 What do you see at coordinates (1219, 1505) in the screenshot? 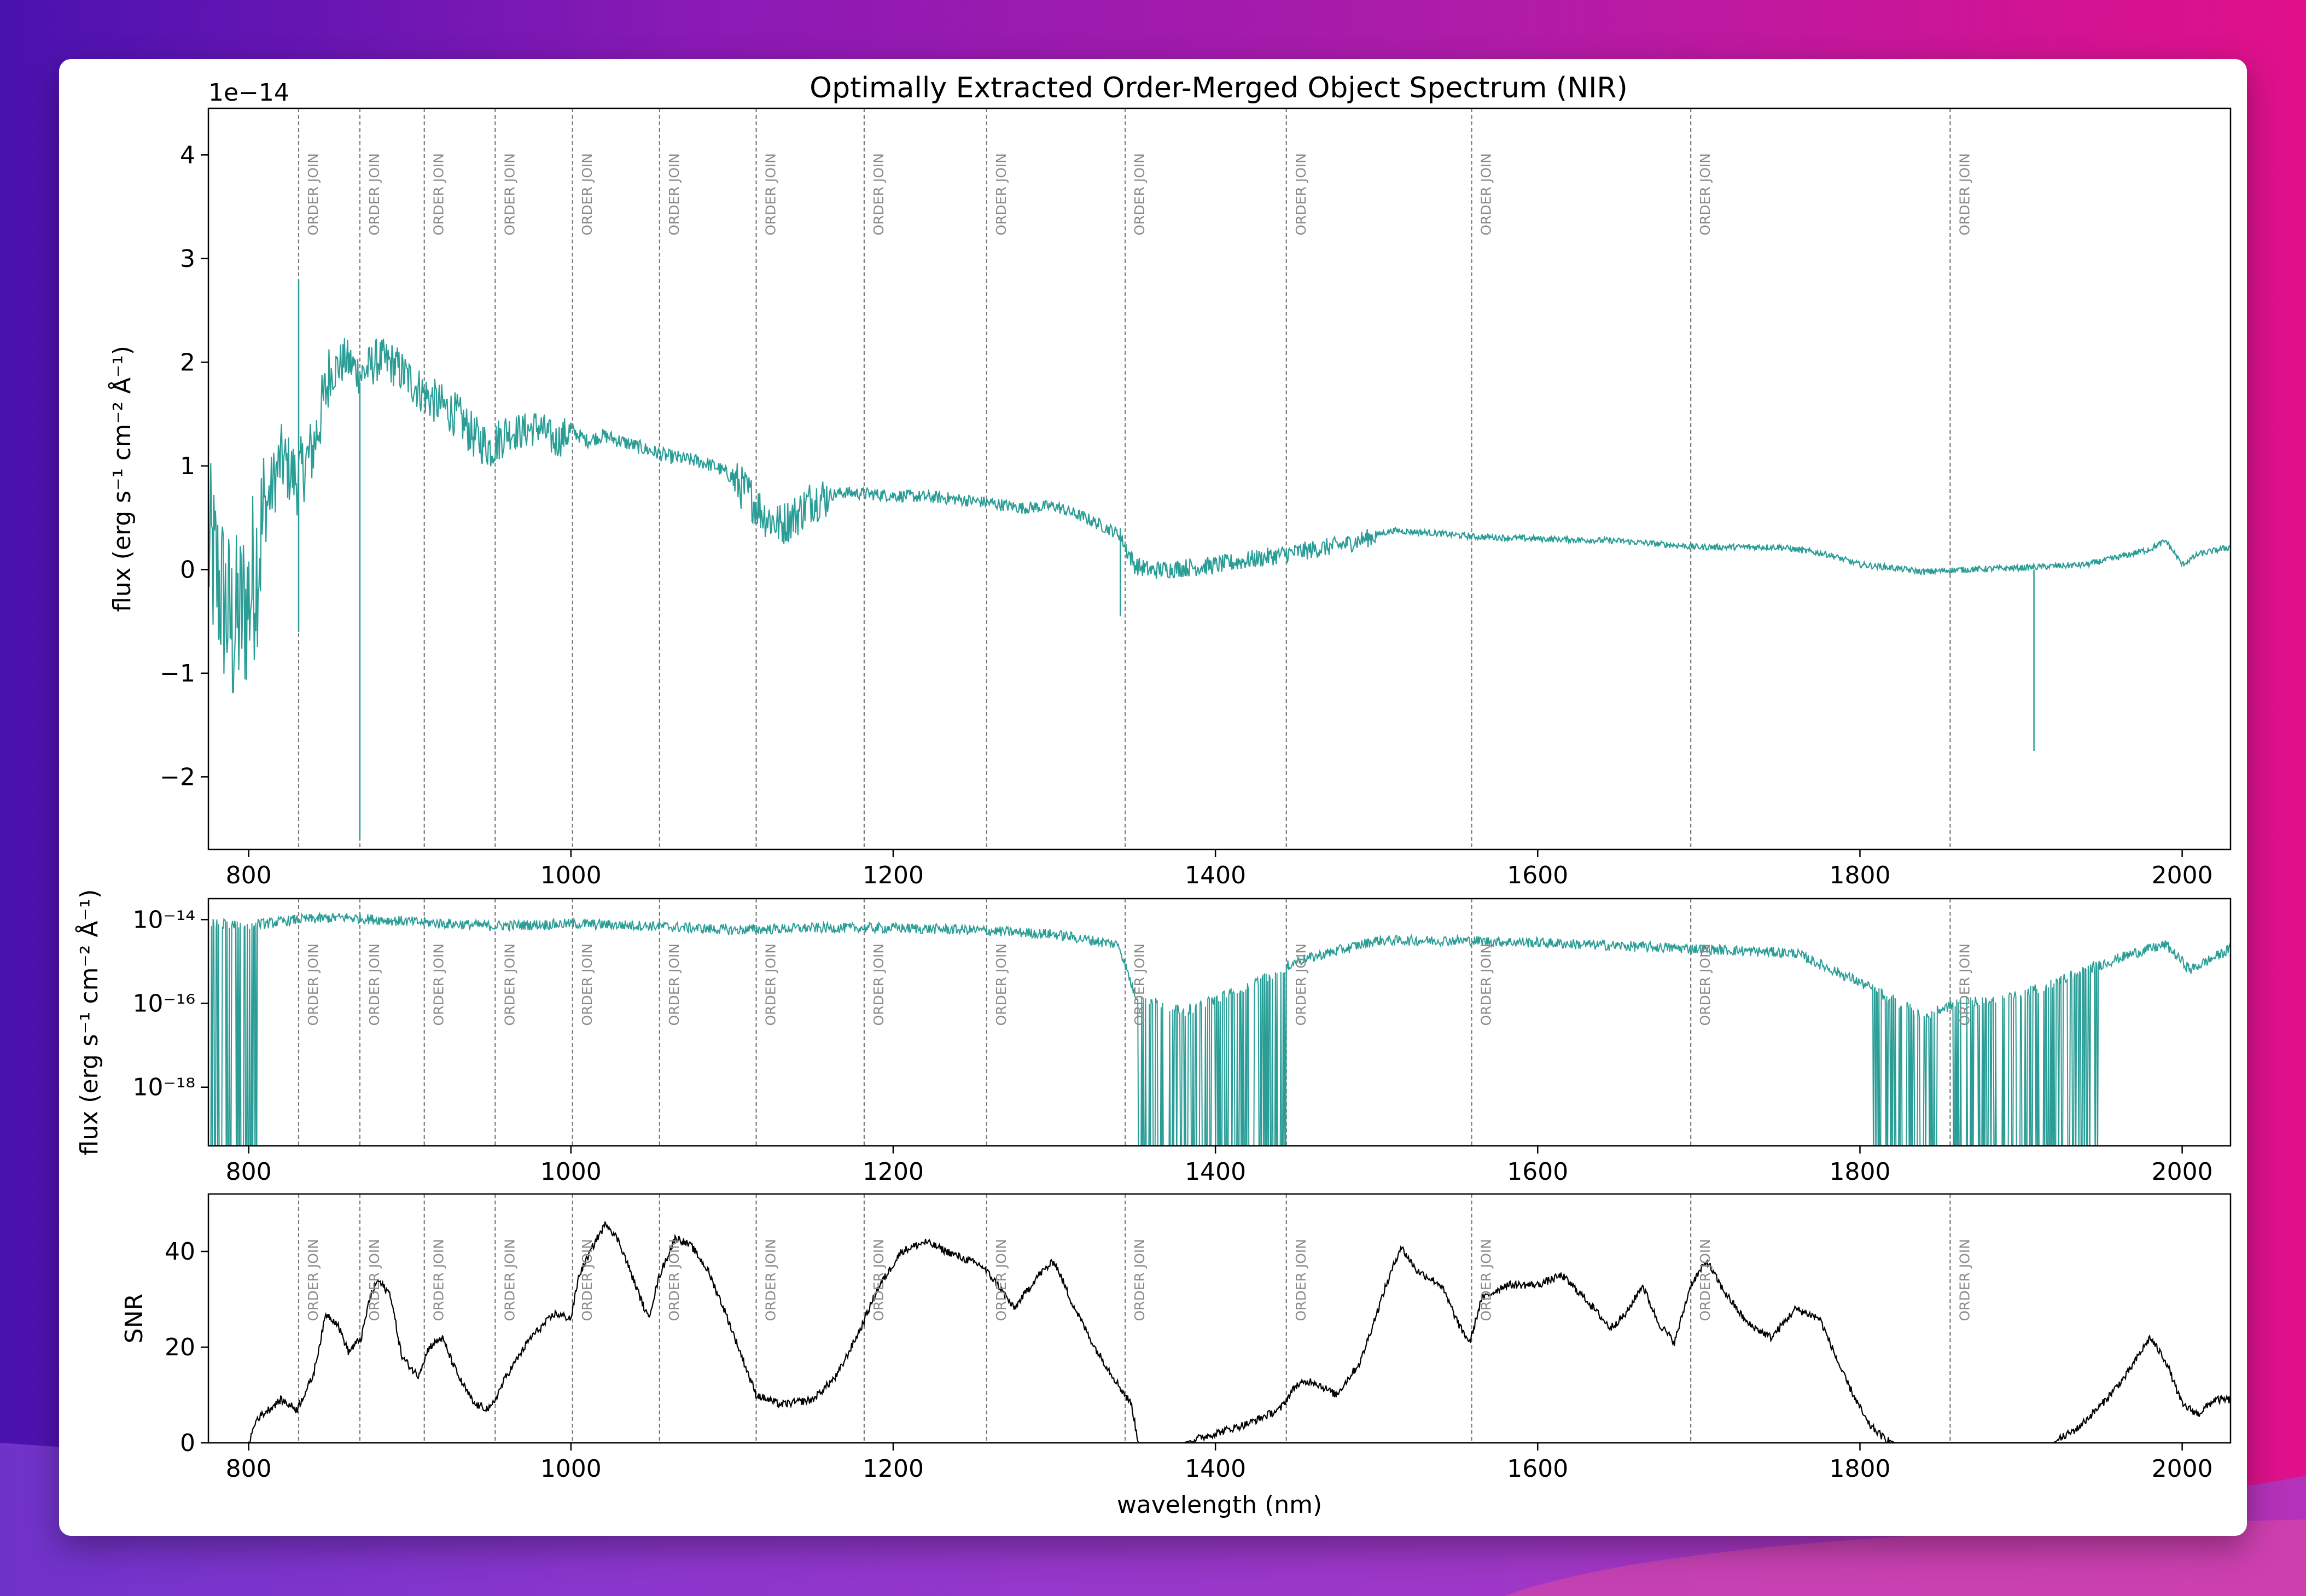
I see `x-axis-label: wavelength (nm)` at bounding box center [1219, 1505].